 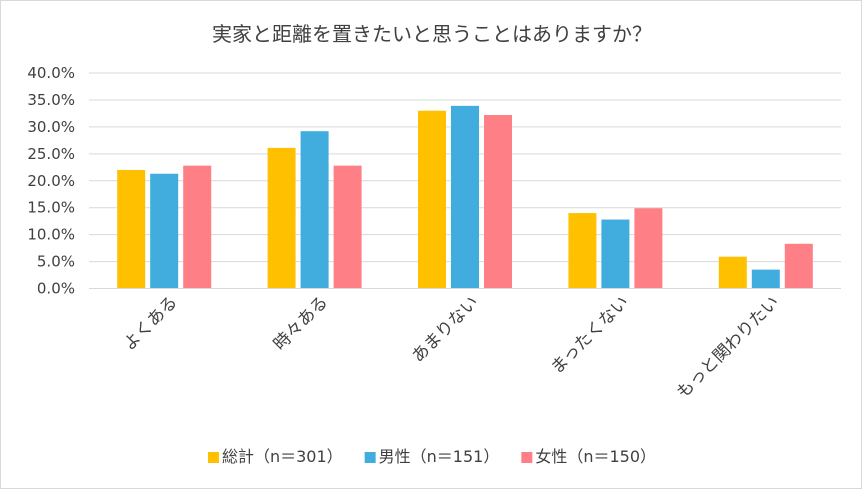 What do you see at coordinates (439, 456) in the screenshot?
I see `legend-label: 男性（n＝151）` at bounding box center [439, 456].